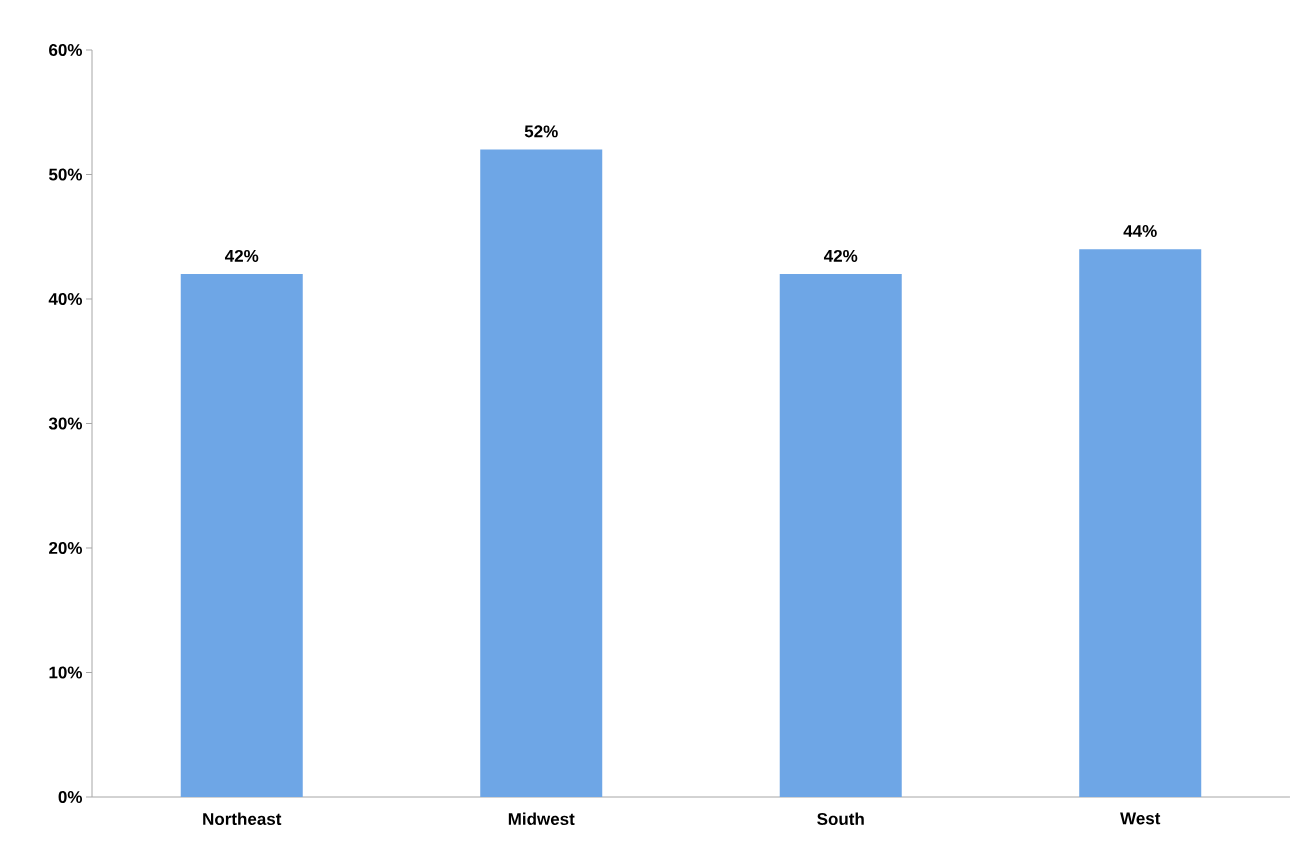  What do you see at coordinates (242, 819) in the screenshot?
I see `x-tick-label: Northeast` at bounding box center [242, 819].